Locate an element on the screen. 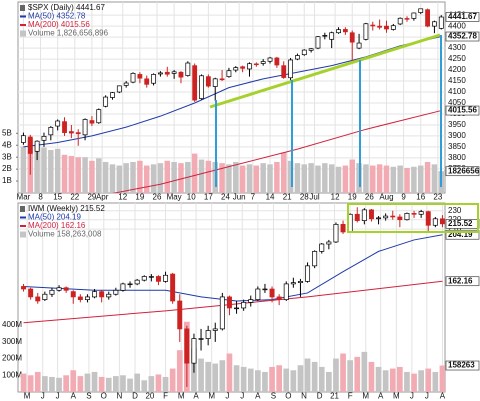 The image size is (480, 401). volume-tick-label: 4B is located at coordinates (7, 144).